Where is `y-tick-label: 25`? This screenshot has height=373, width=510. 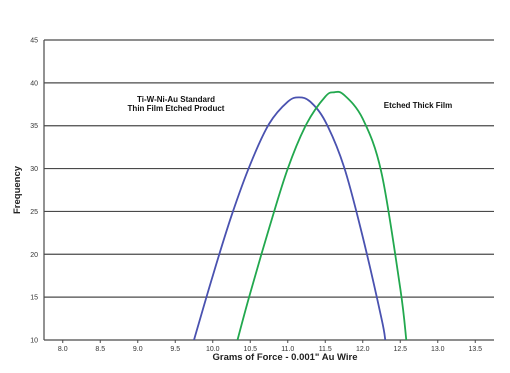
y-tick-label: 25 is located at coordinates (34, 212).